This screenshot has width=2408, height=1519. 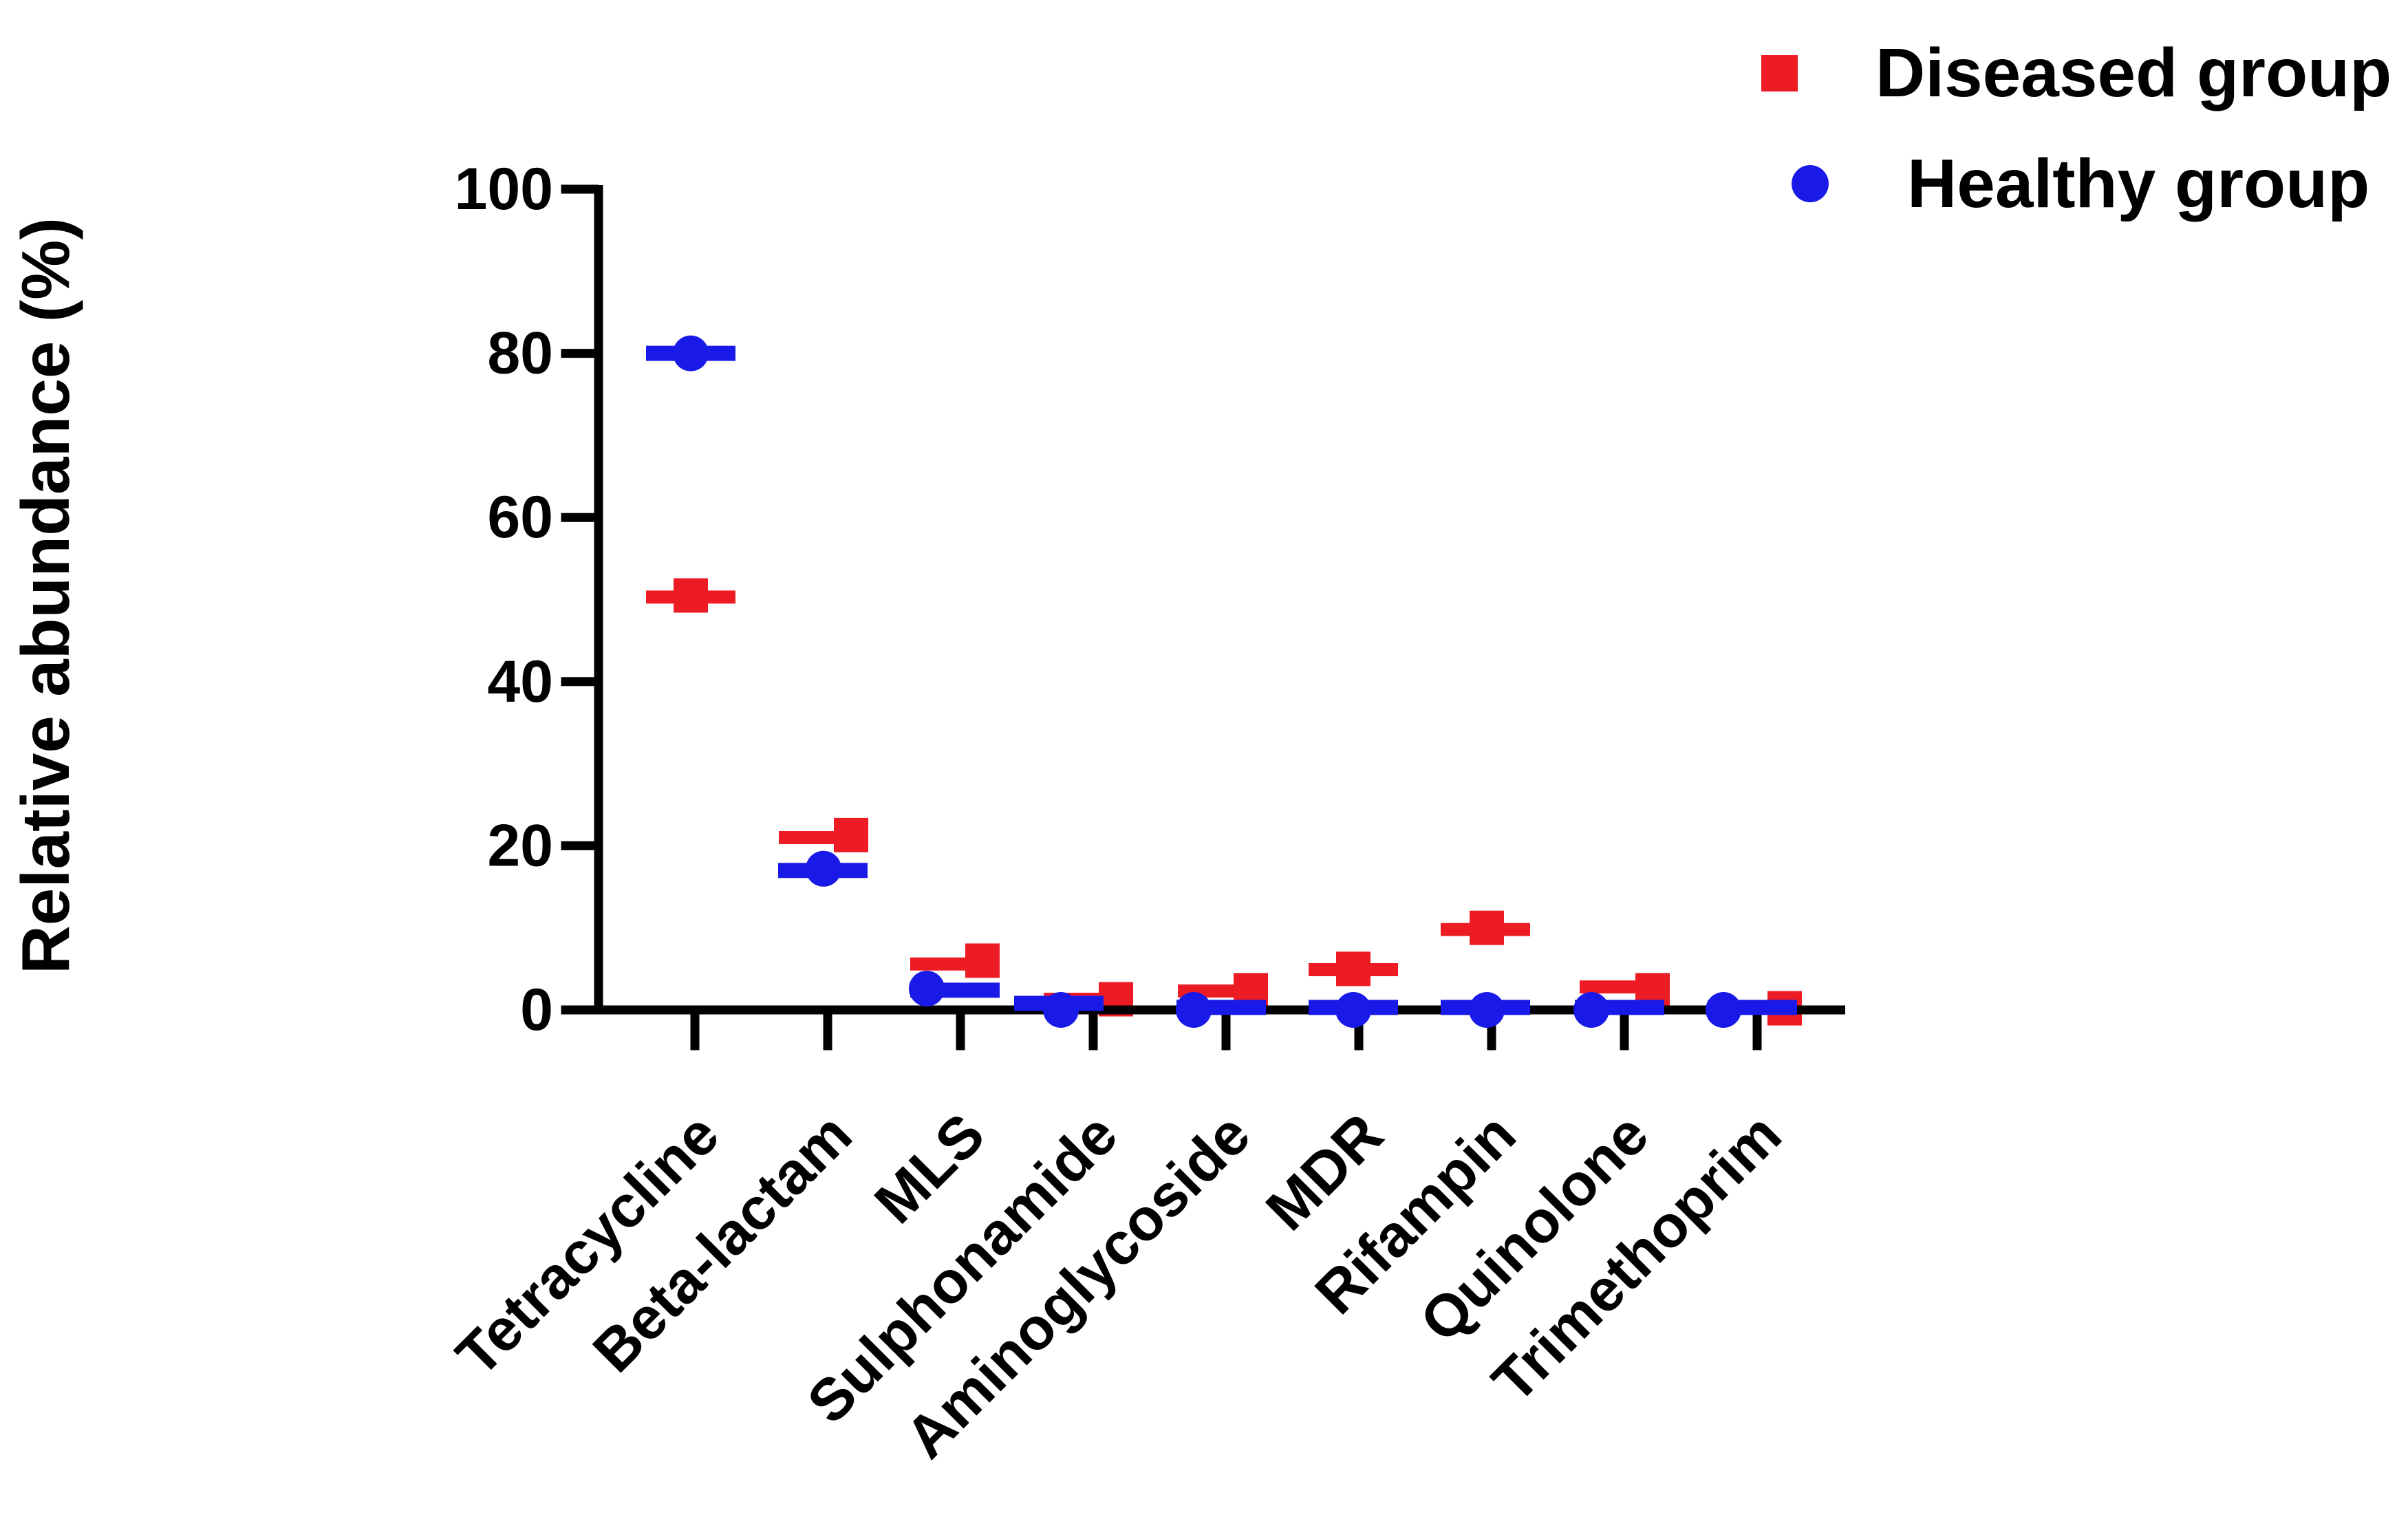 I want to click on legend-healthy-label: Healthy group, so click(x=2138, y=183).